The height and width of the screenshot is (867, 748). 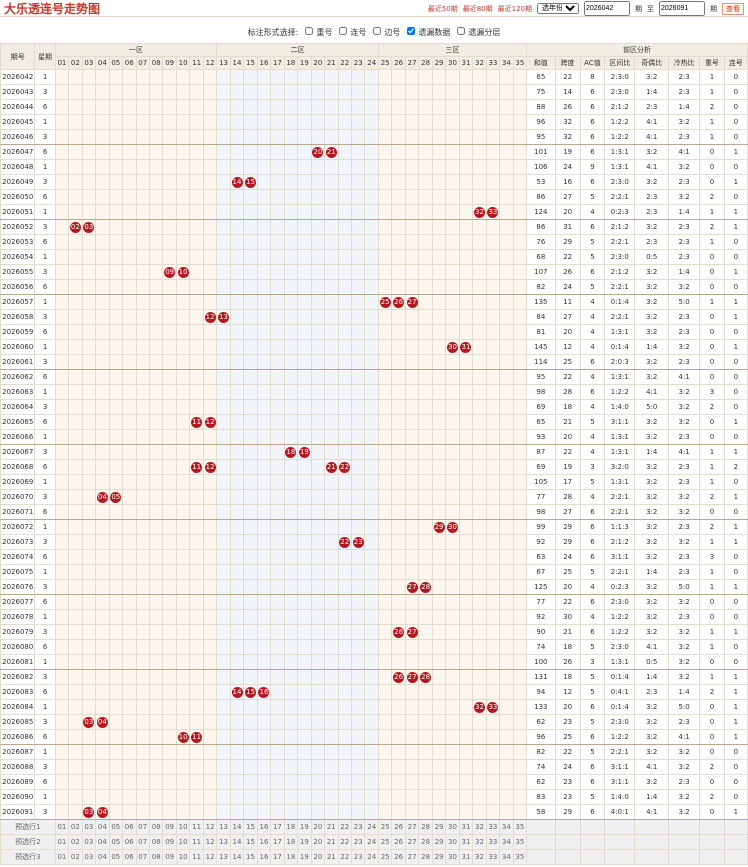 I want to click on from-input, so click(x=607, y=8).